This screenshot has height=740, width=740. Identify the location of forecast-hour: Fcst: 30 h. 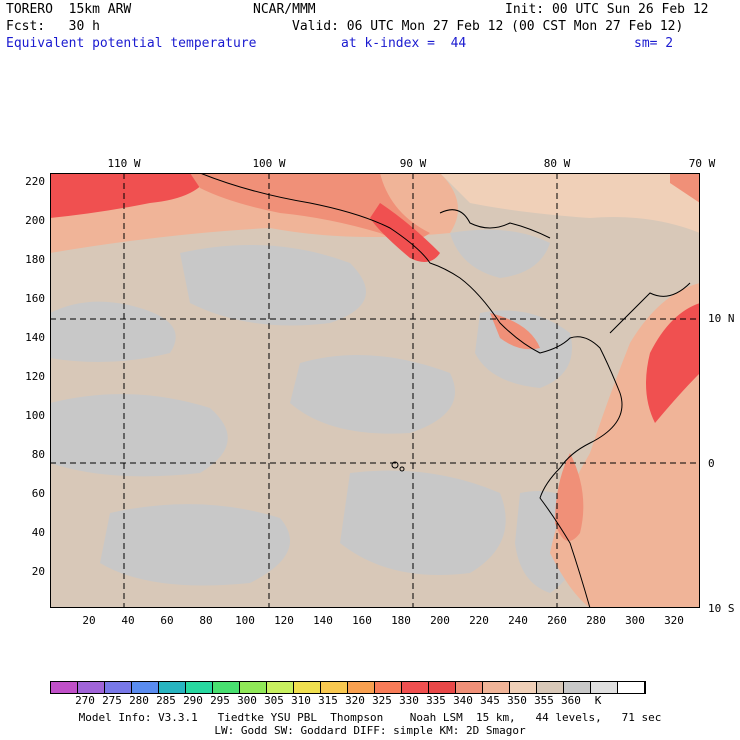
(53, 26).